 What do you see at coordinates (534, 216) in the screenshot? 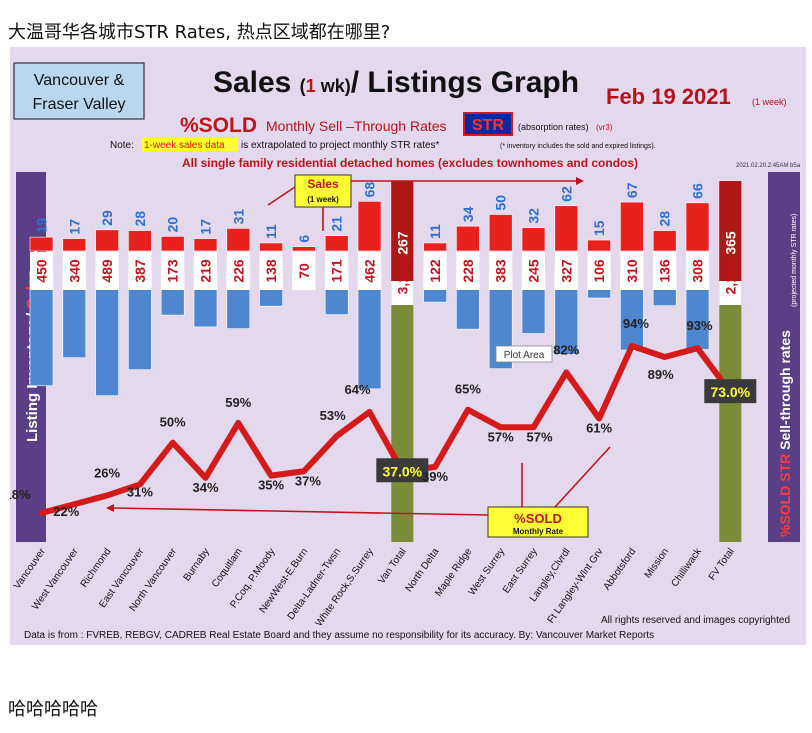
I see `sales-label-15: 32` at bounding box center [534, 216].